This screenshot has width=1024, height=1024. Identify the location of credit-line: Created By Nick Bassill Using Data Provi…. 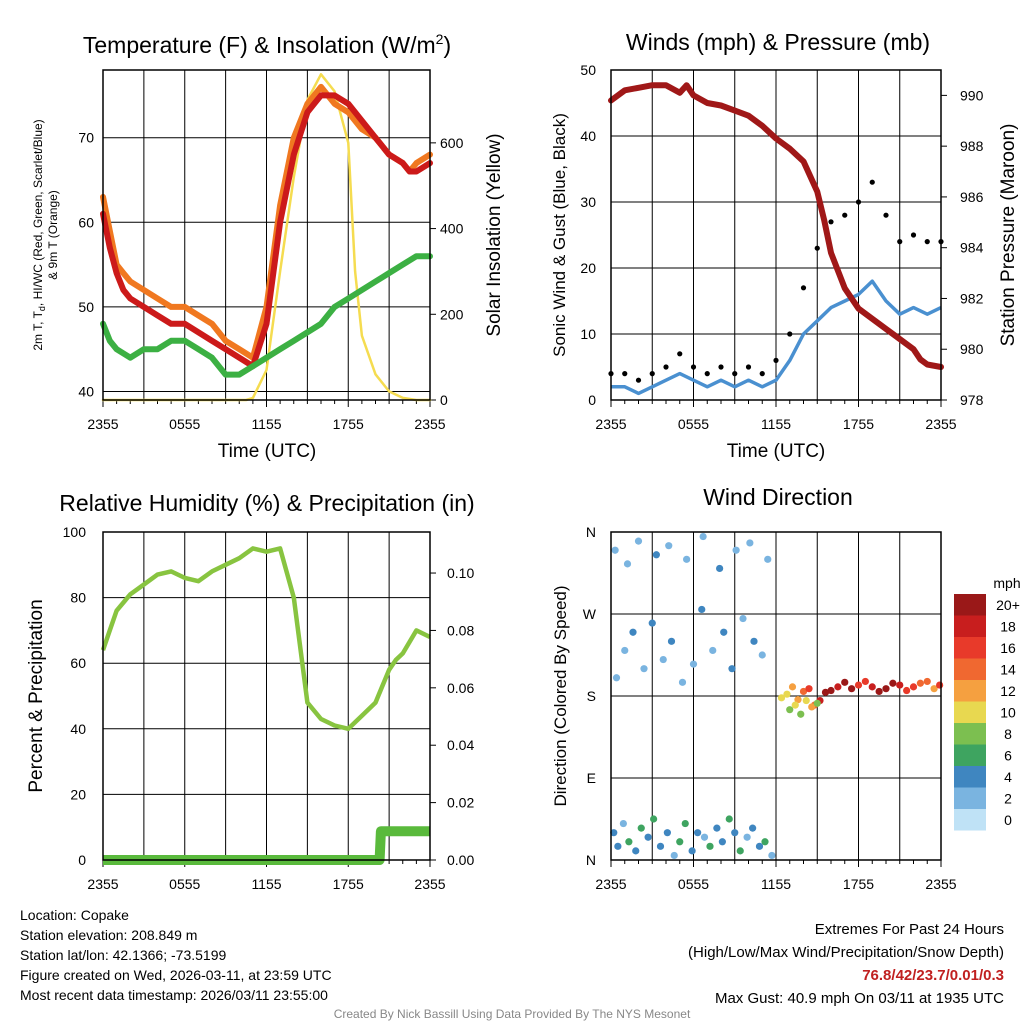
(512, 1014).